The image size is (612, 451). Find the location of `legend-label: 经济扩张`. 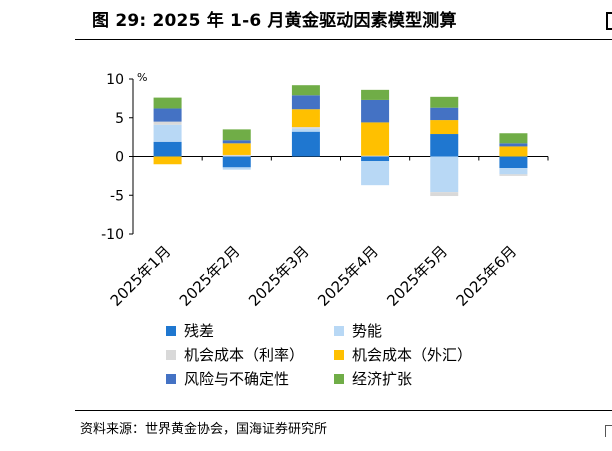

legend-label: 经济扩张 is located at coordinates (382, 379).